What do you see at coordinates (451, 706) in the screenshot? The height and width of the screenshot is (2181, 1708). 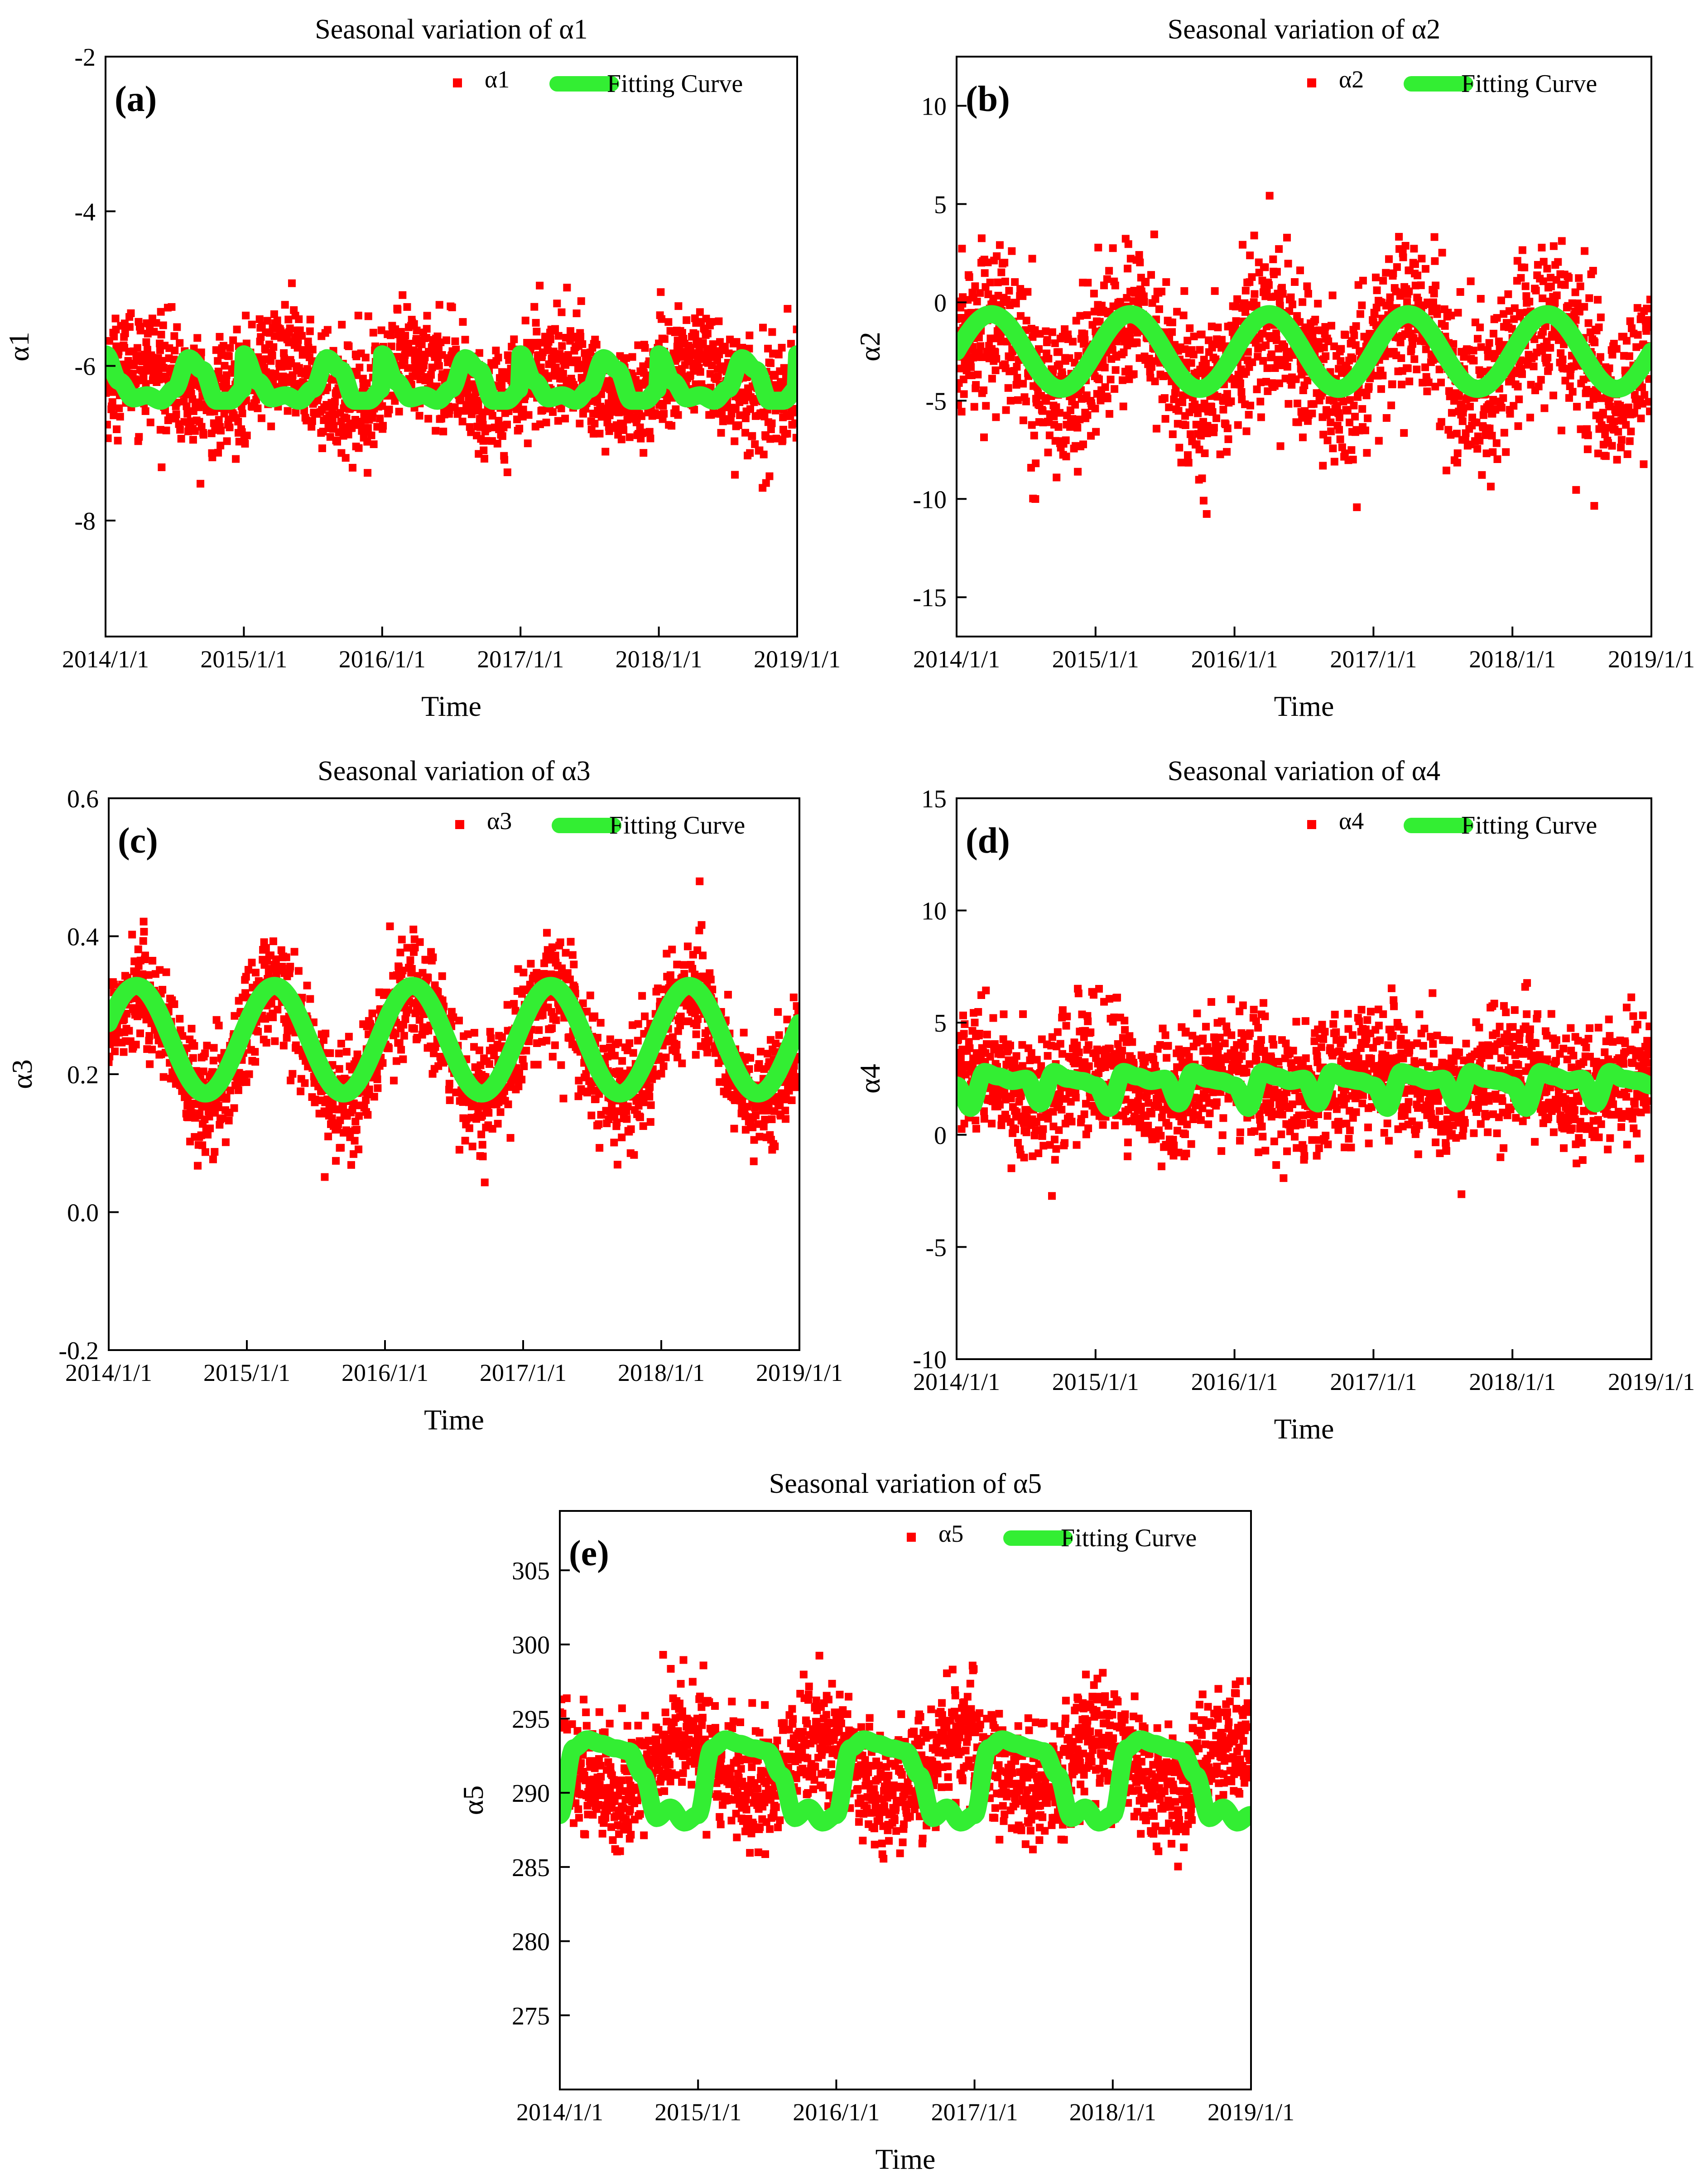 I see `x-axis-label: Time` at bounding box center [451, 706].